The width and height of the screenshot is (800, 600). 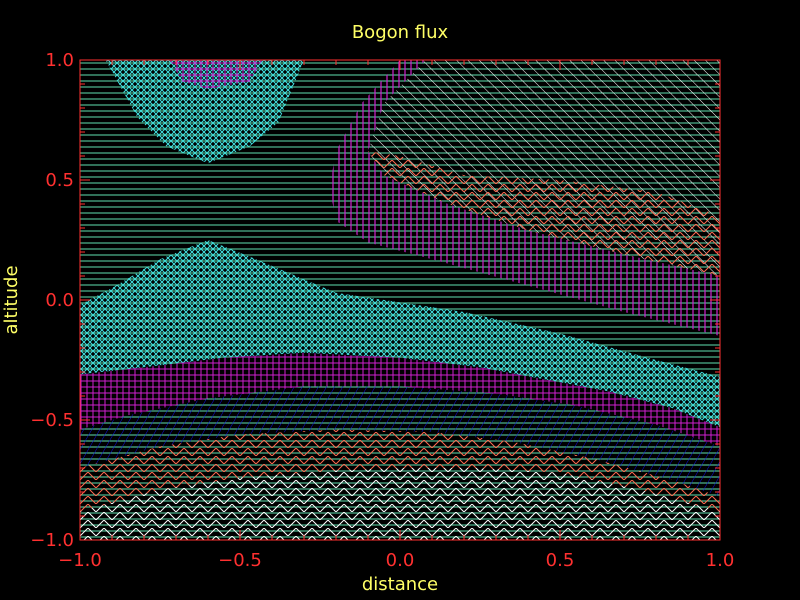 What do you see at coordinates (80, 560) in the screenshot?
I see `x-tick-label: −1.0` at bounding box center [80, 560].